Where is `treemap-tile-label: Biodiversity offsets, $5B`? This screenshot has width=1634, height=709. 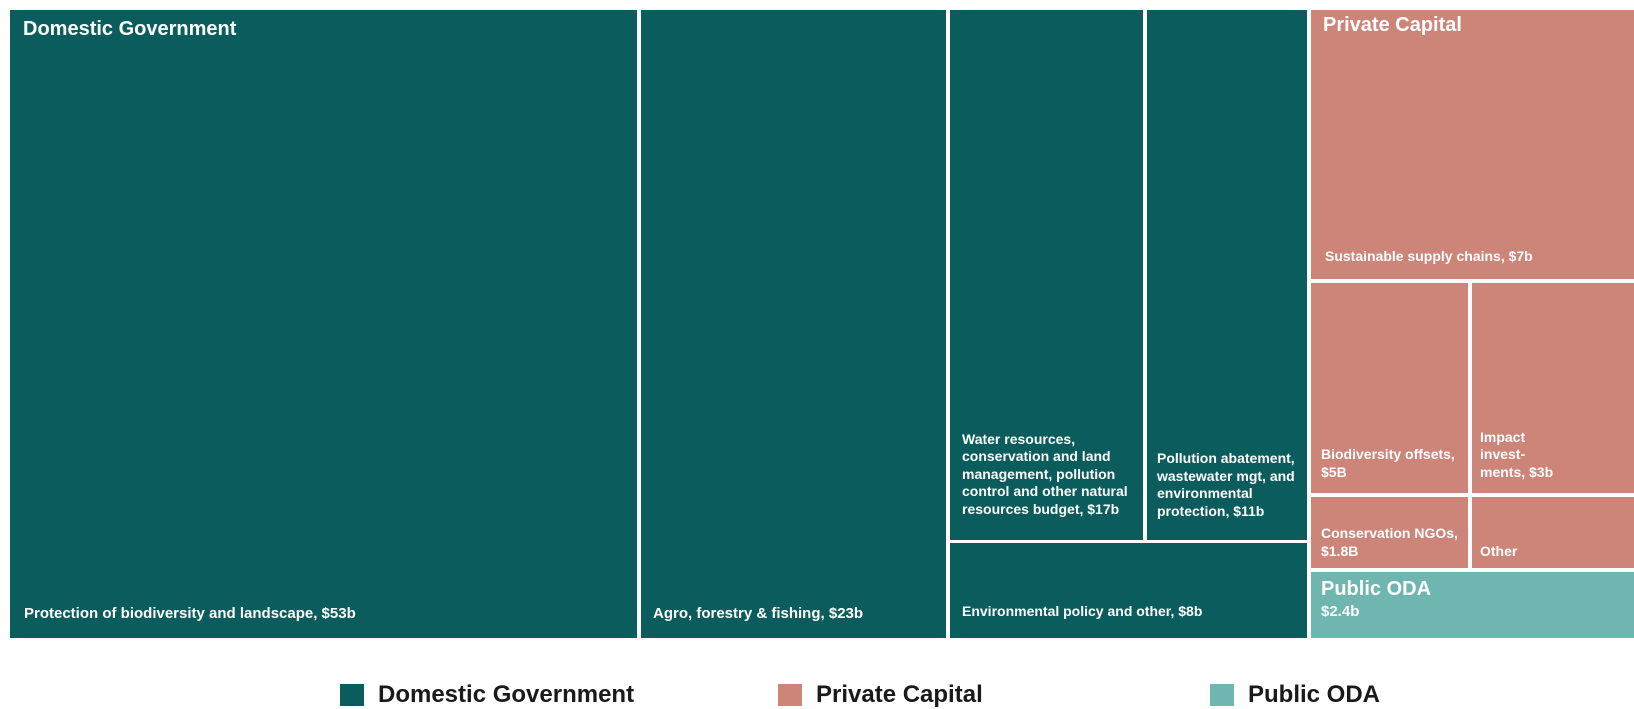 treemap-tile-label: Biodiversity offsets, $5B is located at coordinates (1388, 463).